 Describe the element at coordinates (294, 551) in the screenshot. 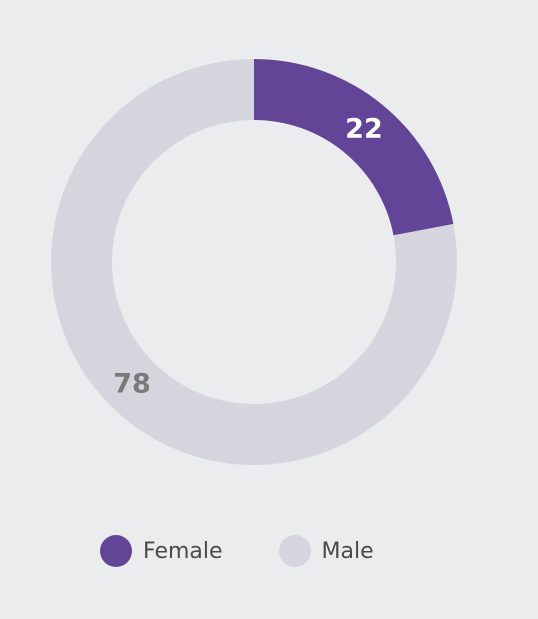

I see `legend-swatch-male` at that location.